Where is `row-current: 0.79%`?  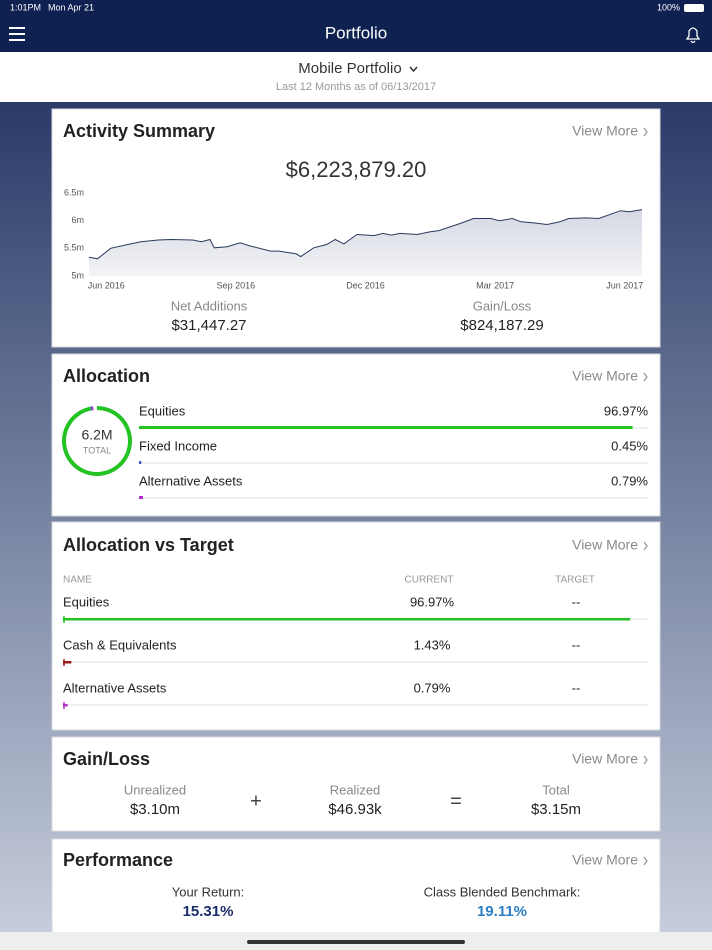
row-current: 0.79% is located at coordinates (432, 687).